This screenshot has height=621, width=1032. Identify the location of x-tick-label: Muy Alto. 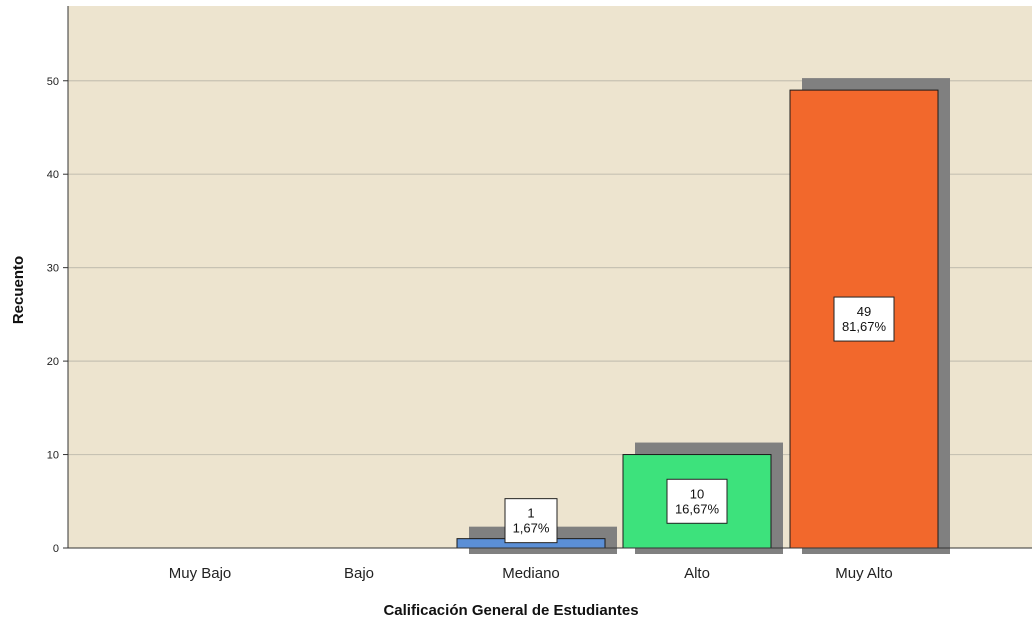
(864, 573).